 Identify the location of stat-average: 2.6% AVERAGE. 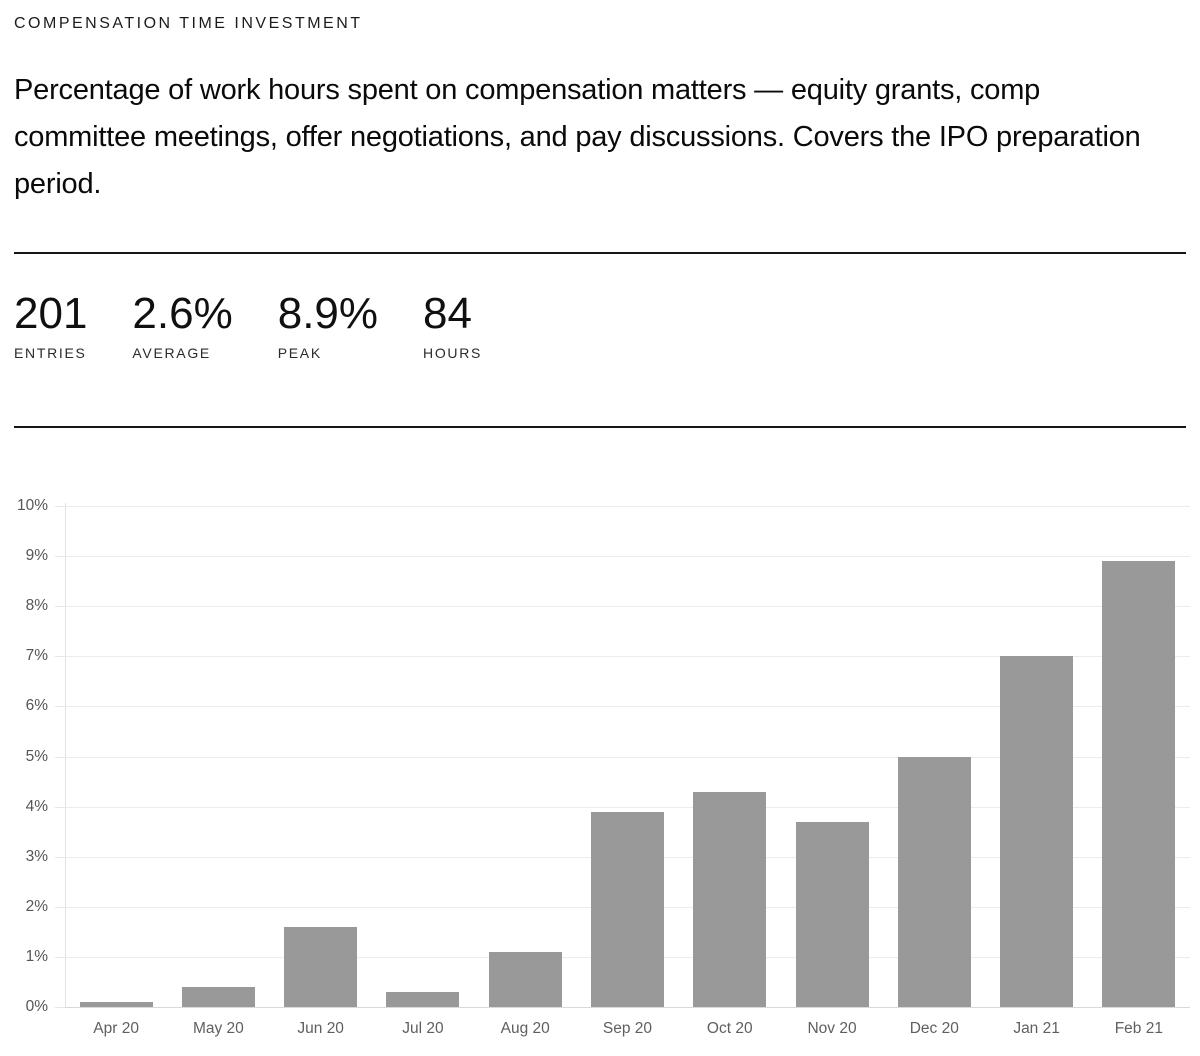
(182, 325).